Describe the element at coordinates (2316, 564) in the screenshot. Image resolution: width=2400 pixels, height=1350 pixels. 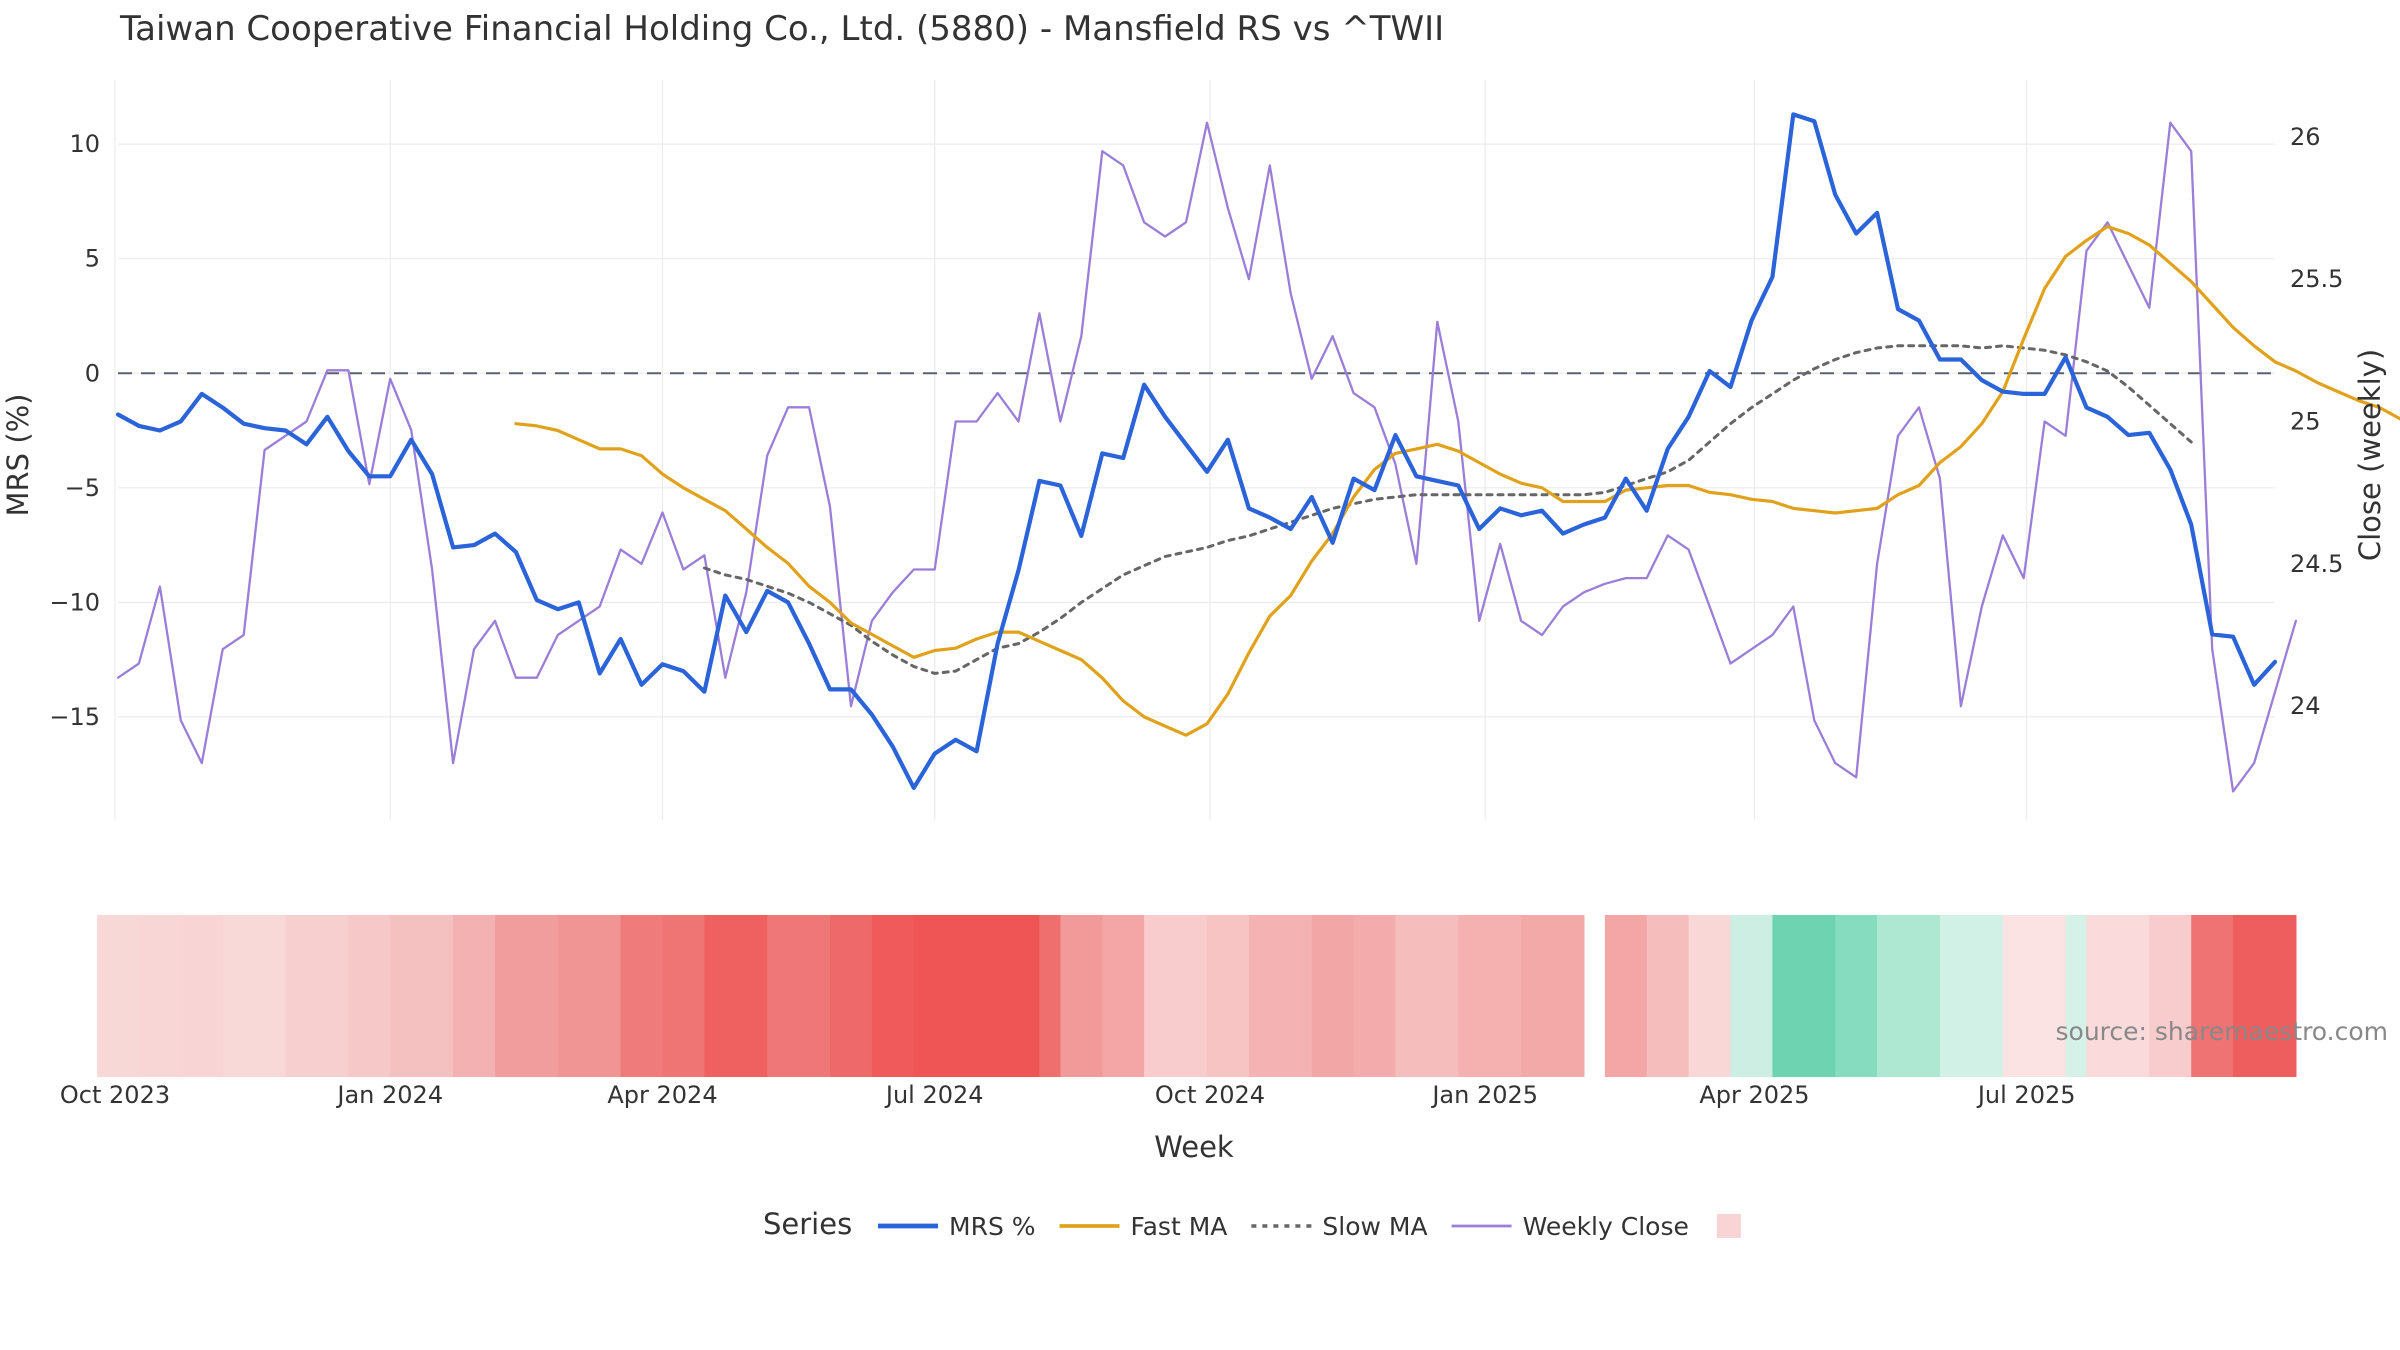
I see `y2-tick-label: 24.5` at that location.